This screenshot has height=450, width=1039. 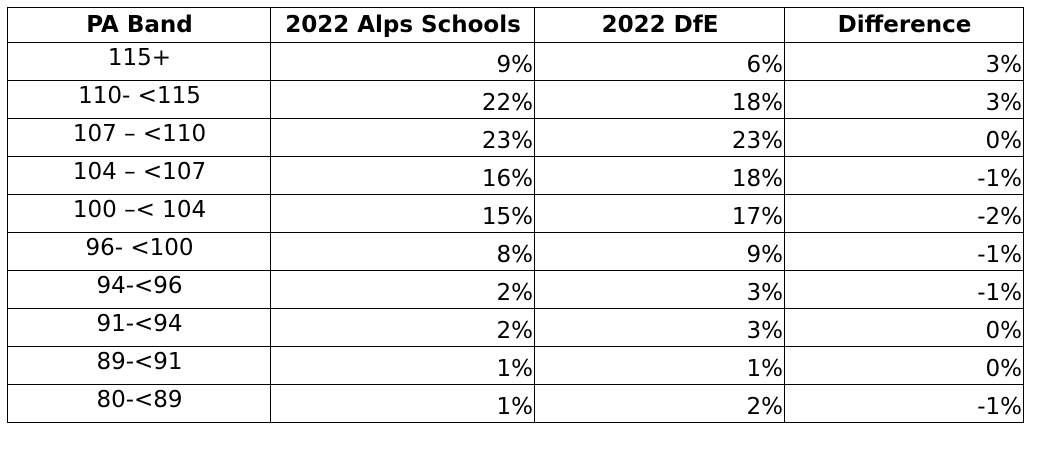 I want to click on table-row: 96- <100 8% 9% -1%, so click(x=515, y=251).